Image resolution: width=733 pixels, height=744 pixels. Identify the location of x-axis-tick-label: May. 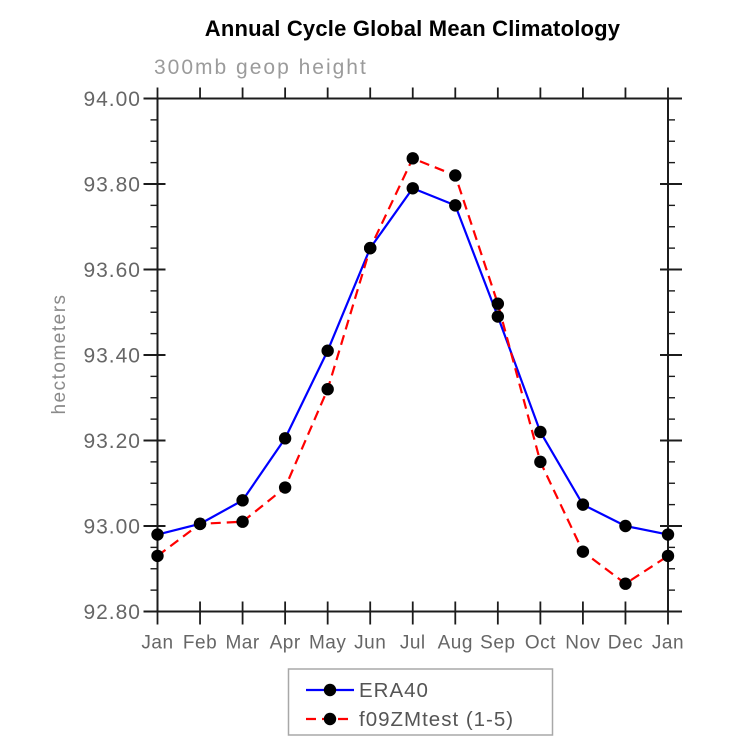
(327, 643).